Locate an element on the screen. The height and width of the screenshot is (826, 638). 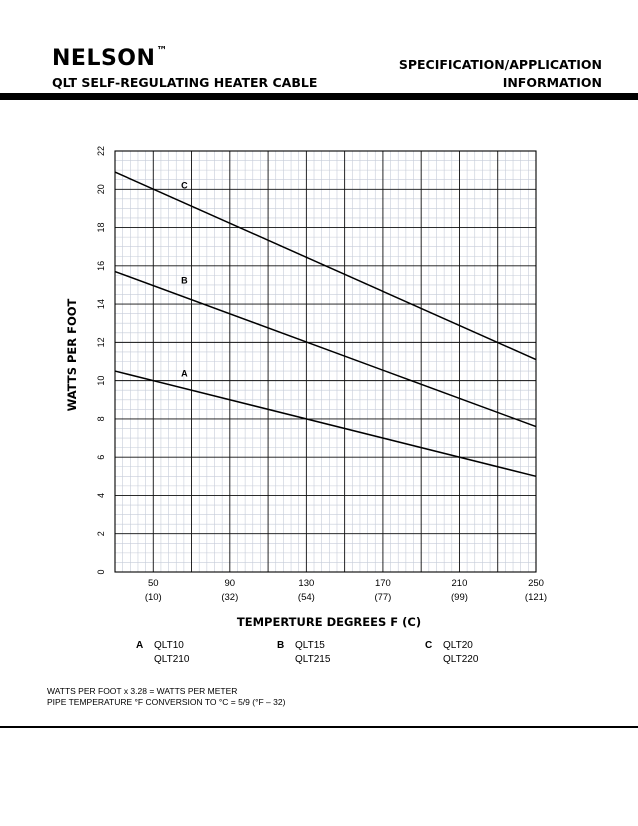
x-tick-label-c: (121) is located at coordinates (536, 597).